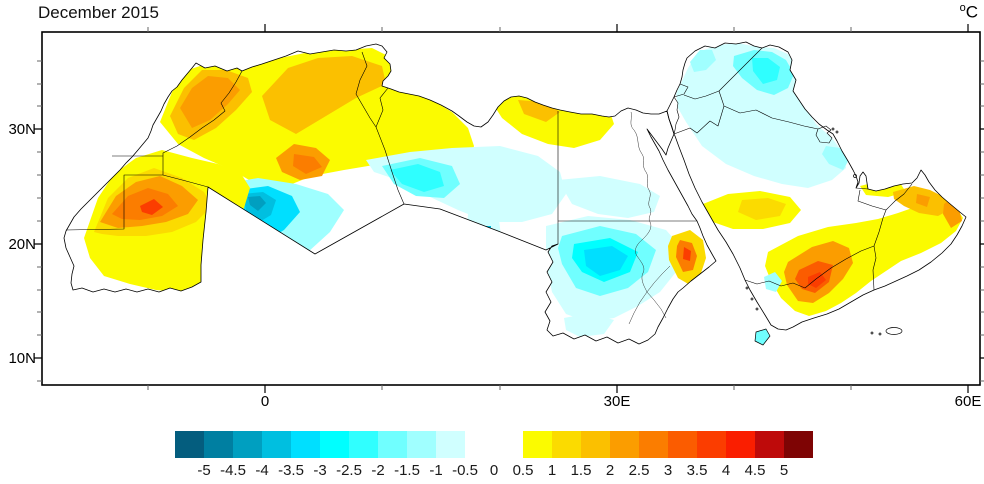 The height and width of the screenshot is (484, 984). I want to click on colorbar, so click(494, 444).